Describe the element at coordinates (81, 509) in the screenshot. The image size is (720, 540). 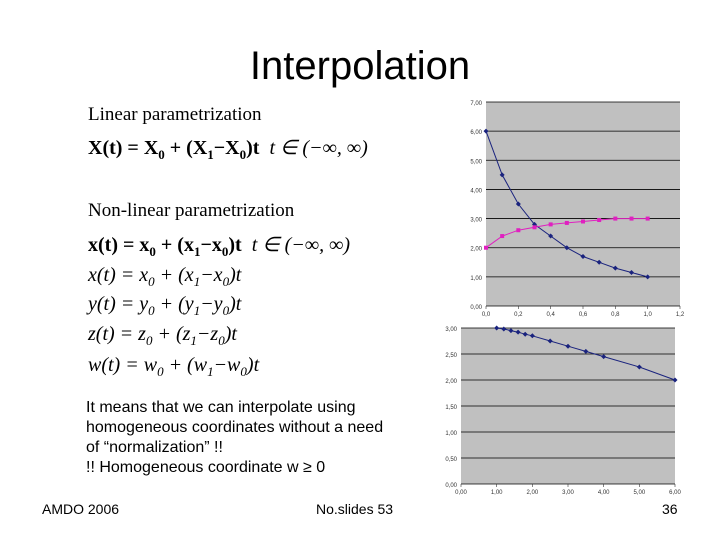
I see `footer-left: AMDO 2006` at that location.